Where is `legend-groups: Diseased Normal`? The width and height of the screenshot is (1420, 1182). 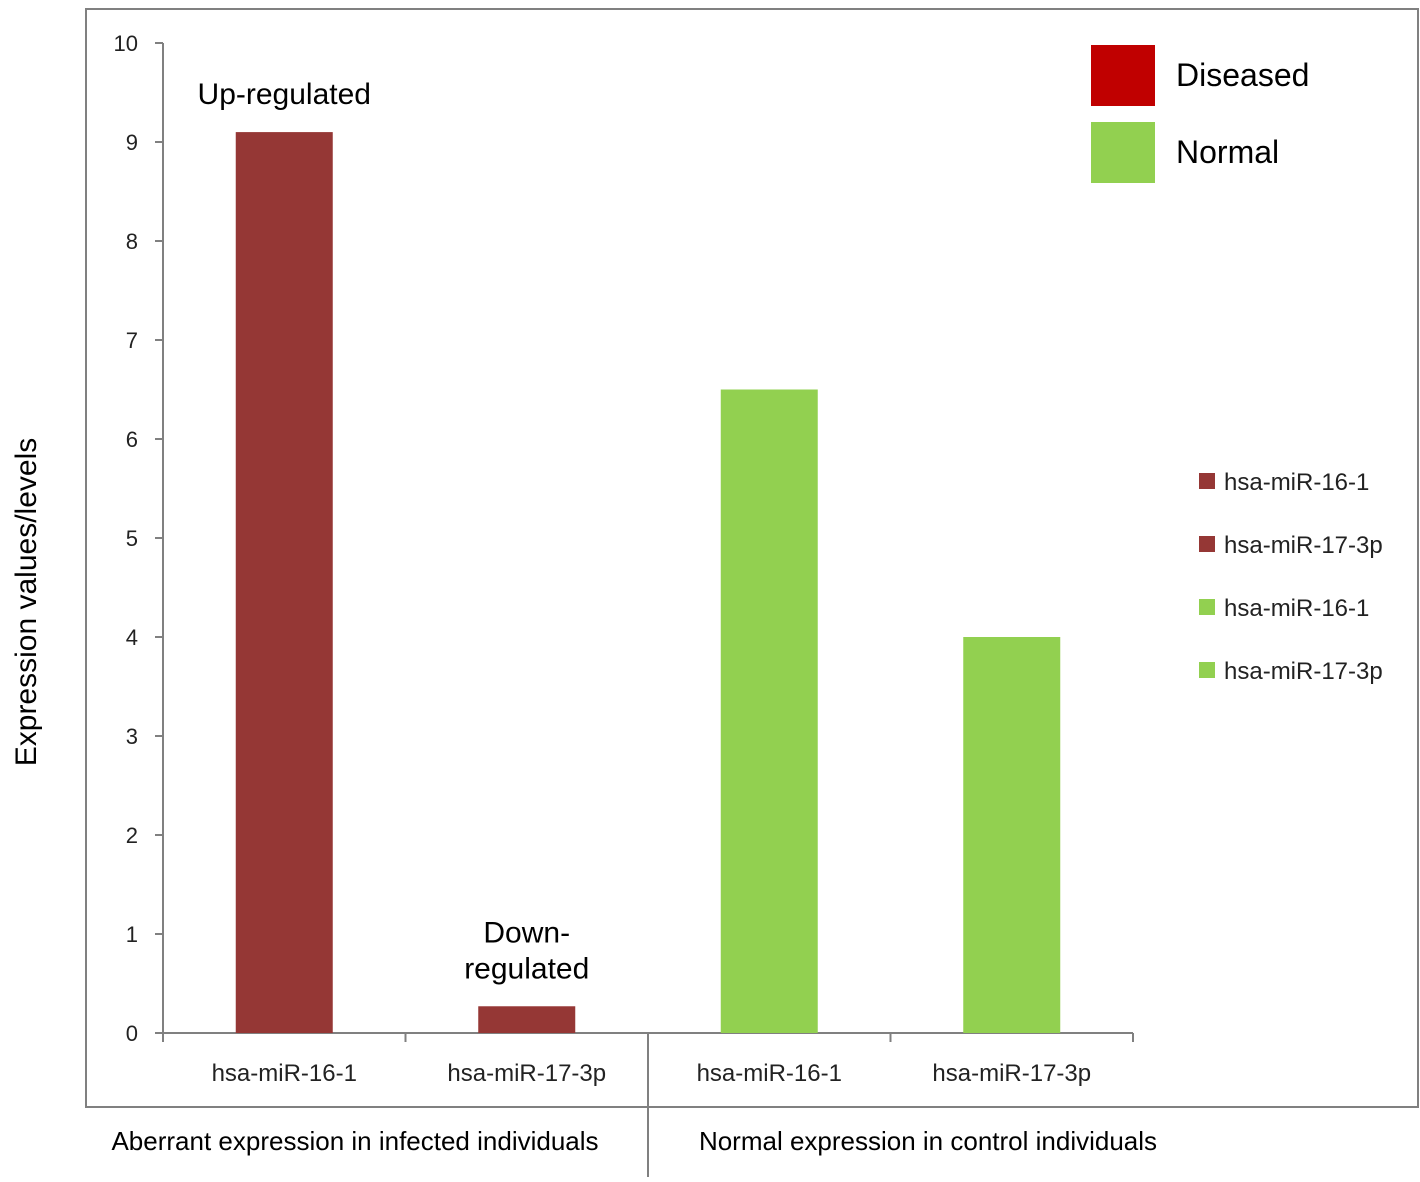 legend-groups: Diseased Normal is located at coordinates (1200, 114).